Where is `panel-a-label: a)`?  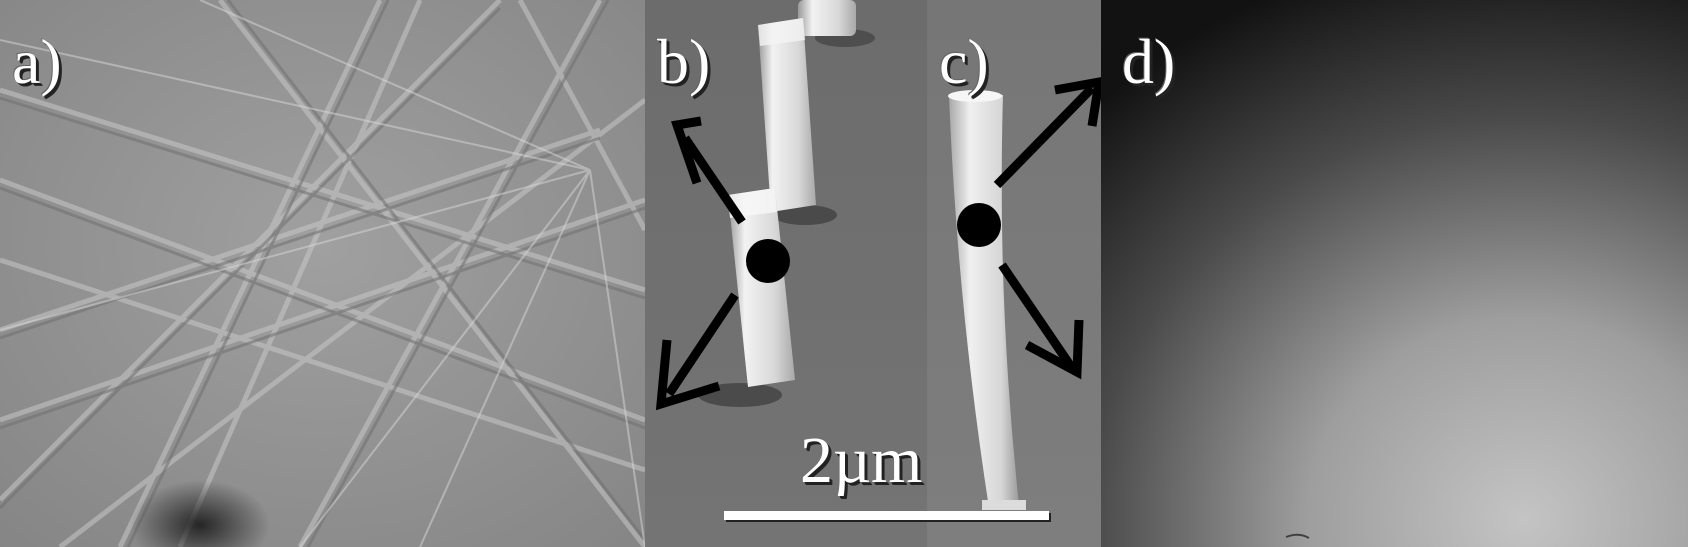
panel-a-label: a) is located at coordinates (37, 61).